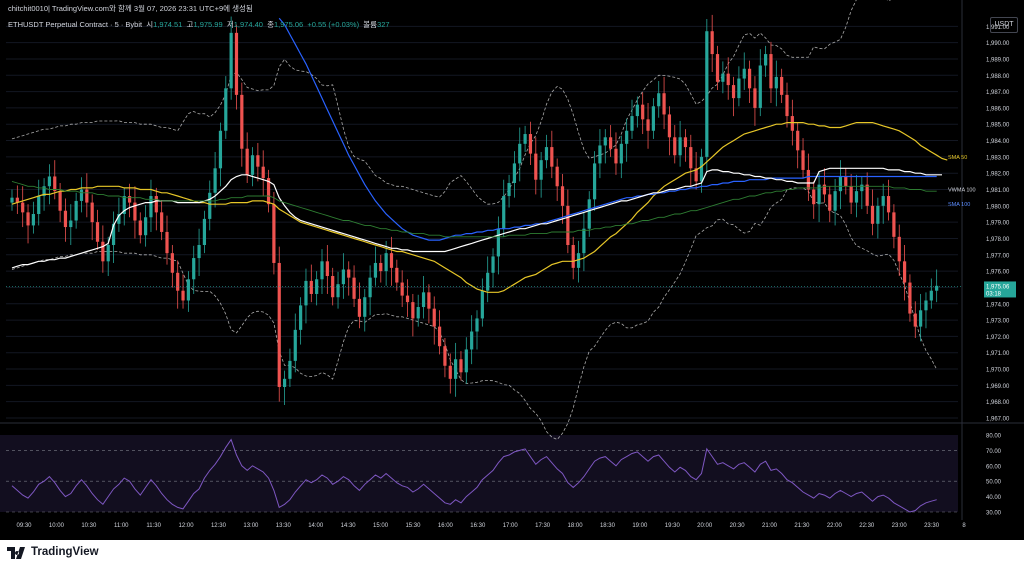  What do you see at coordinates (383, 24) in the screenshot?
I see `volume-value: 327` at bounding box center [383, 24].